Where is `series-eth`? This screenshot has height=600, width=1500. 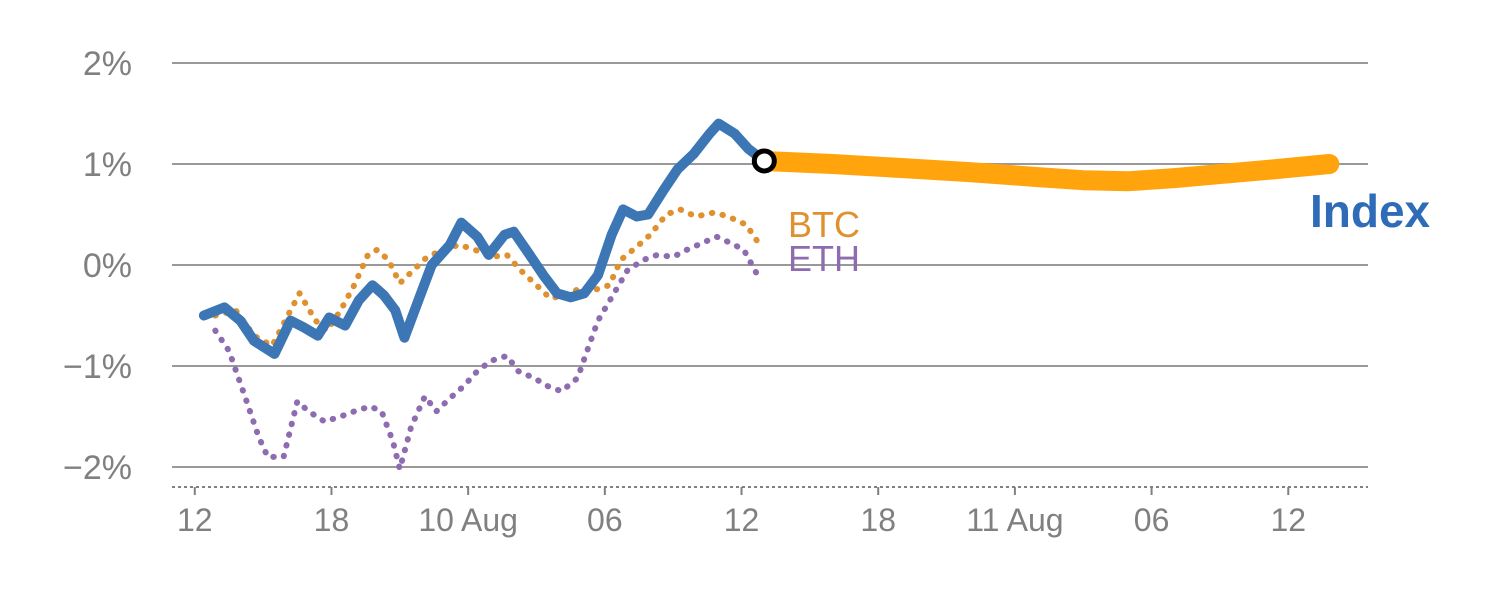
series-eth is located at coordinates (486, 352).